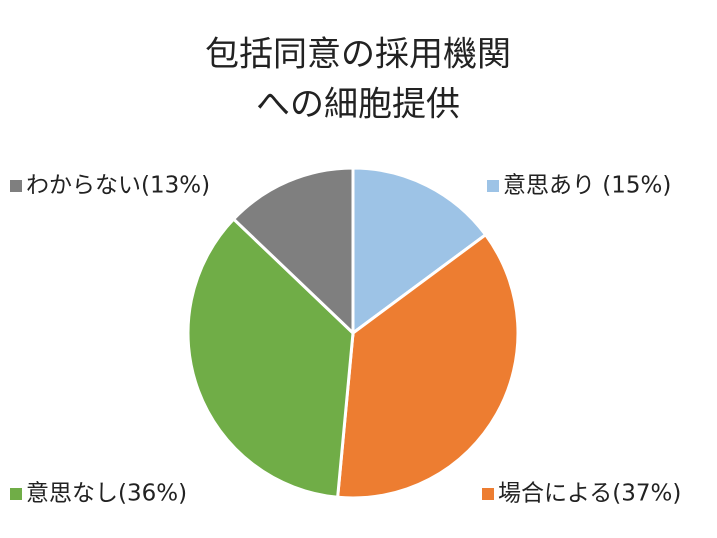  I want to click on chart-title: 包括同意の採用機関, so click(358, 55).